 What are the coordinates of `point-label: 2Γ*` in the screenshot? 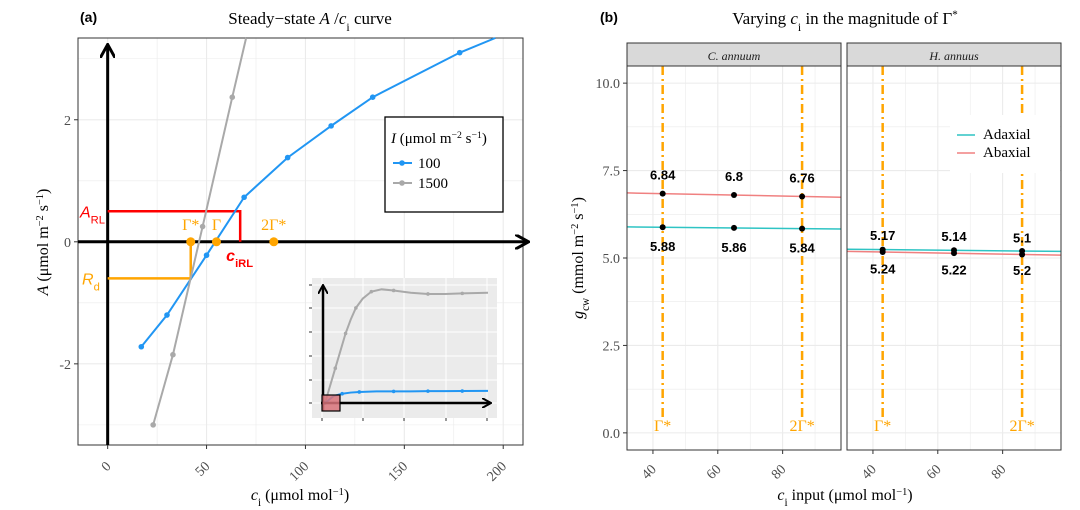 It's located at (273, 225).